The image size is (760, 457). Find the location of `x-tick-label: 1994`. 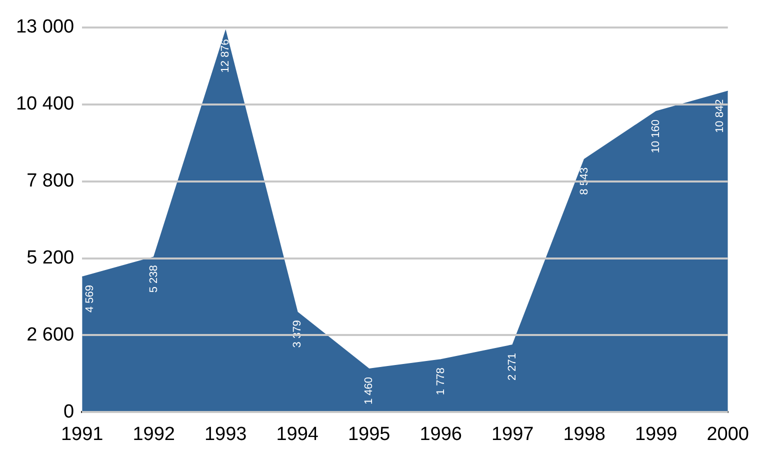

x-tick-label: 1994 is located at coordinates (297, 434).